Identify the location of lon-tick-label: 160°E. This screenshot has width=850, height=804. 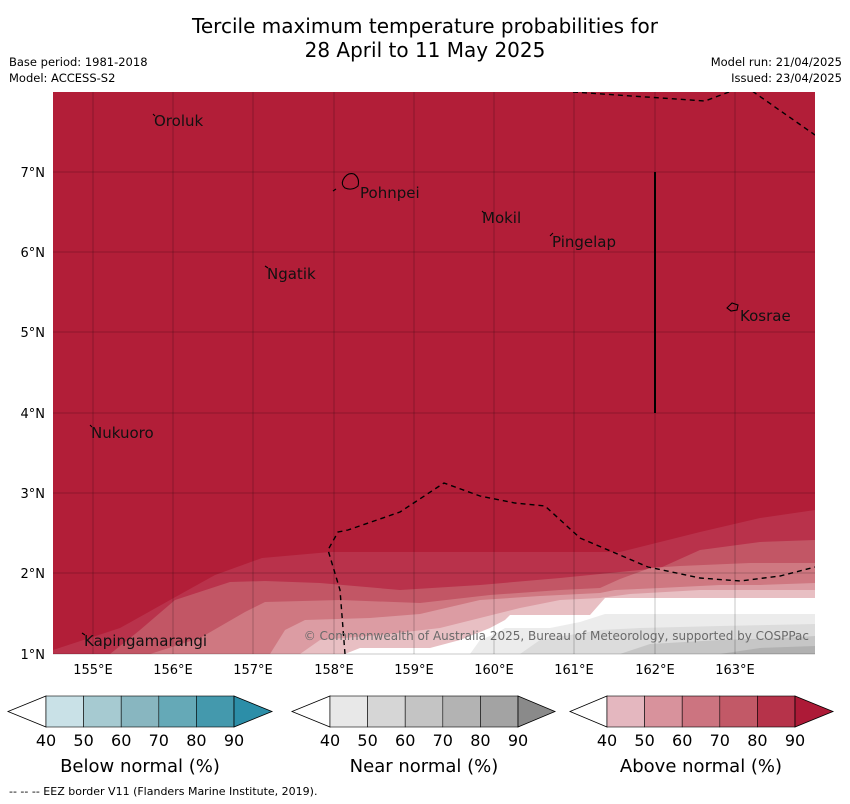
(494, 670).